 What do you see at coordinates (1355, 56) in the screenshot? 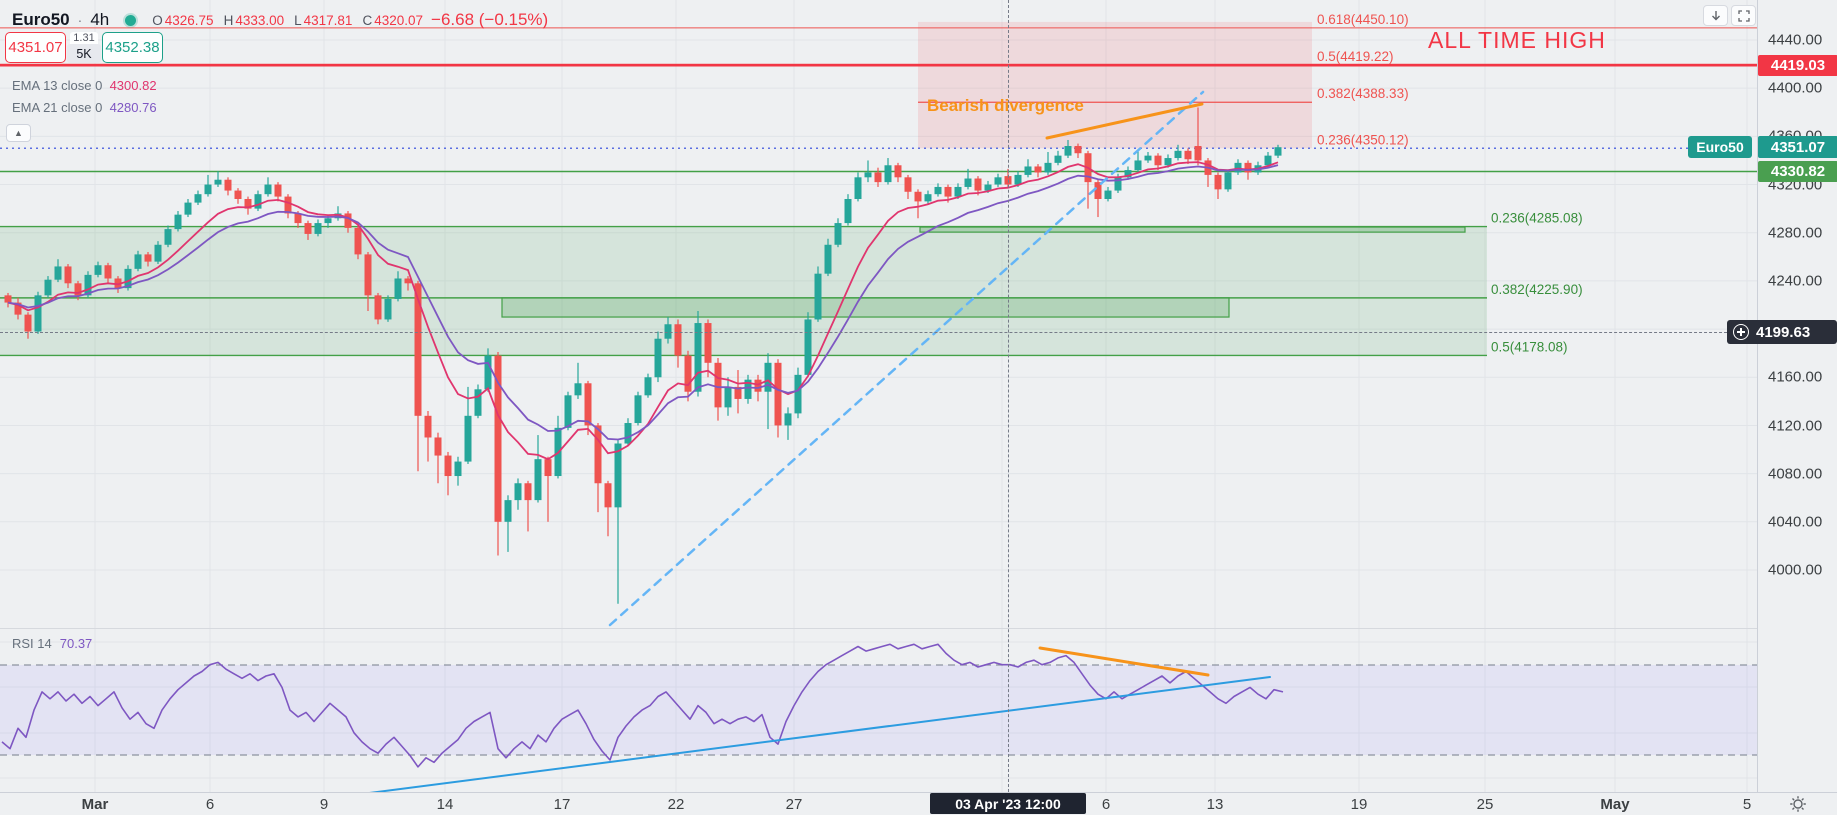
I see `svg-text: 0.5(4419.22)` at bounding box center [1355, 56].